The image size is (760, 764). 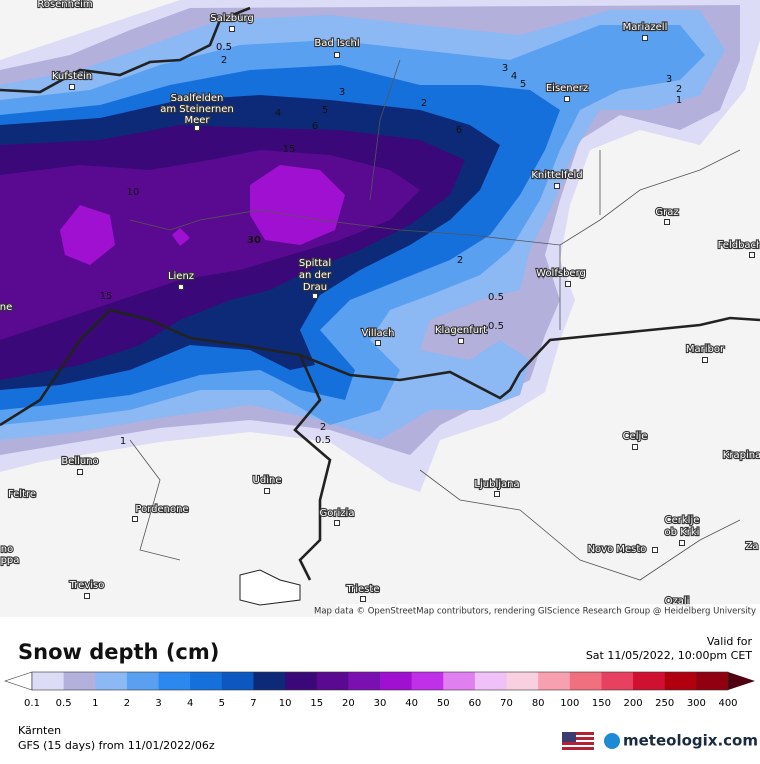 I want to click on city-label: Cerklje, so click(x=682, y=520).